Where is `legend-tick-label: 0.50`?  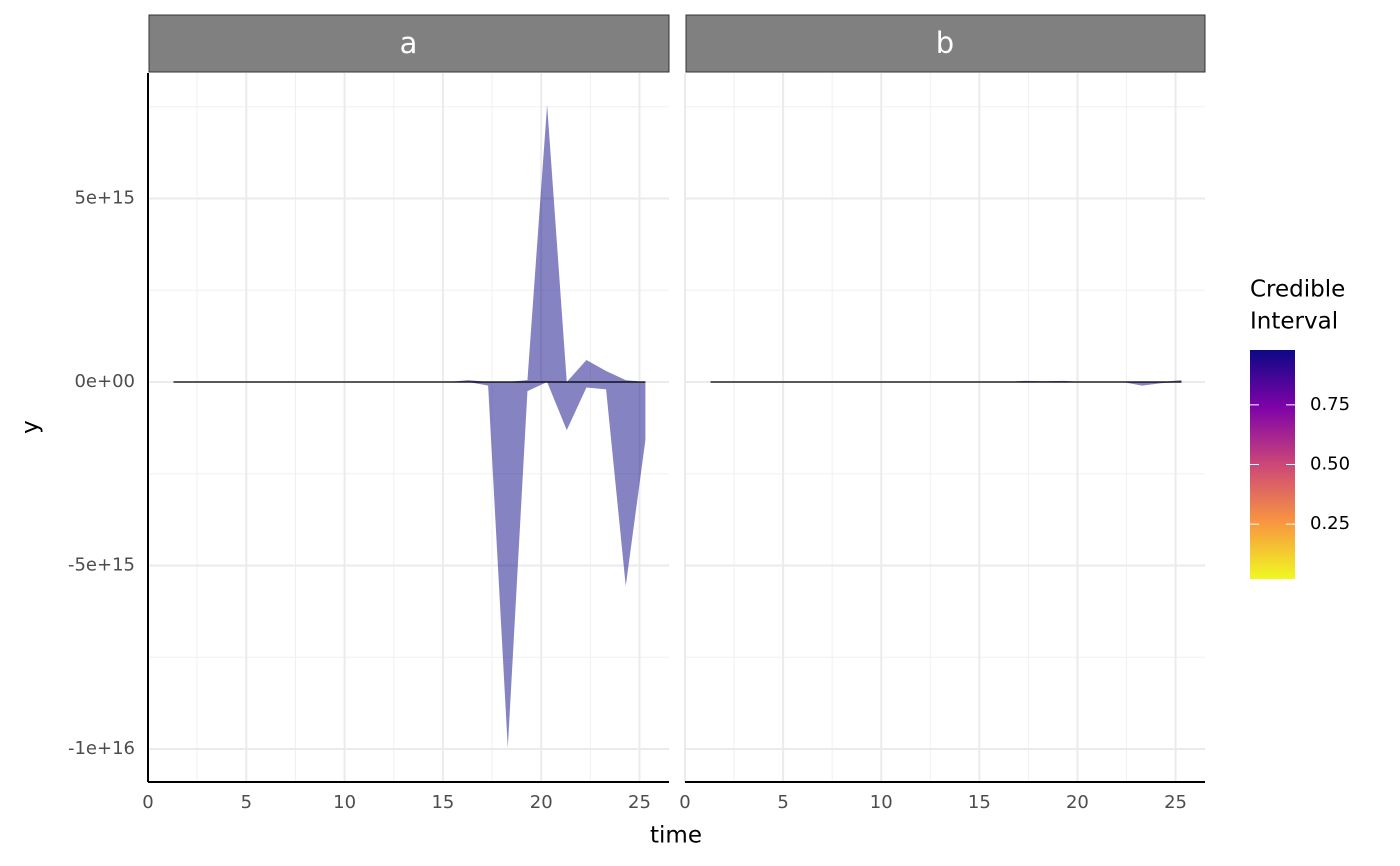
legend-tick-label: 0.50 is located at coordinates (1330, 464).